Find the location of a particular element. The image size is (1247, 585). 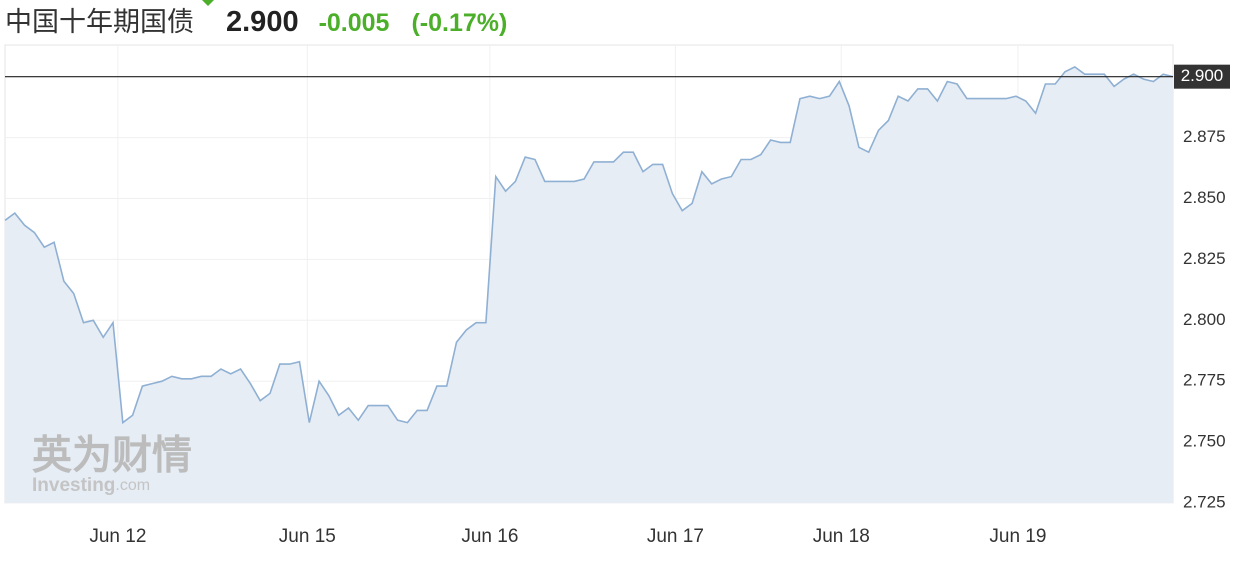

watermark-site: Investing.com is located at coordinates (91, 485).